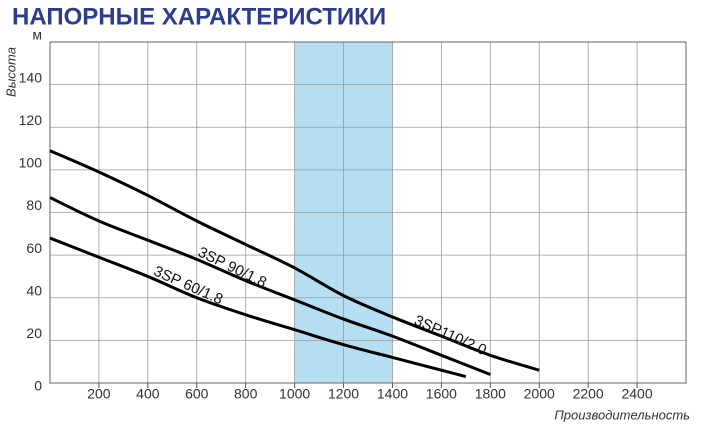 This screenshot has height=432, width=701. What do you see at coordinates (392, 394) in the screenshot?
I see `x-tick-label: 1400` at bounding box center [392, 394].